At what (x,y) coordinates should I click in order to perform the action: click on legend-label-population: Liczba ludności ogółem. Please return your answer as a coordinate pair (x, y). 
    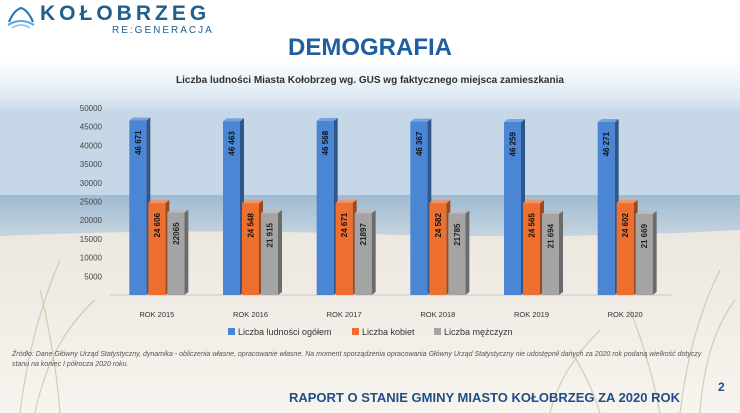
    Looking at the image, I should click on (285, 332).